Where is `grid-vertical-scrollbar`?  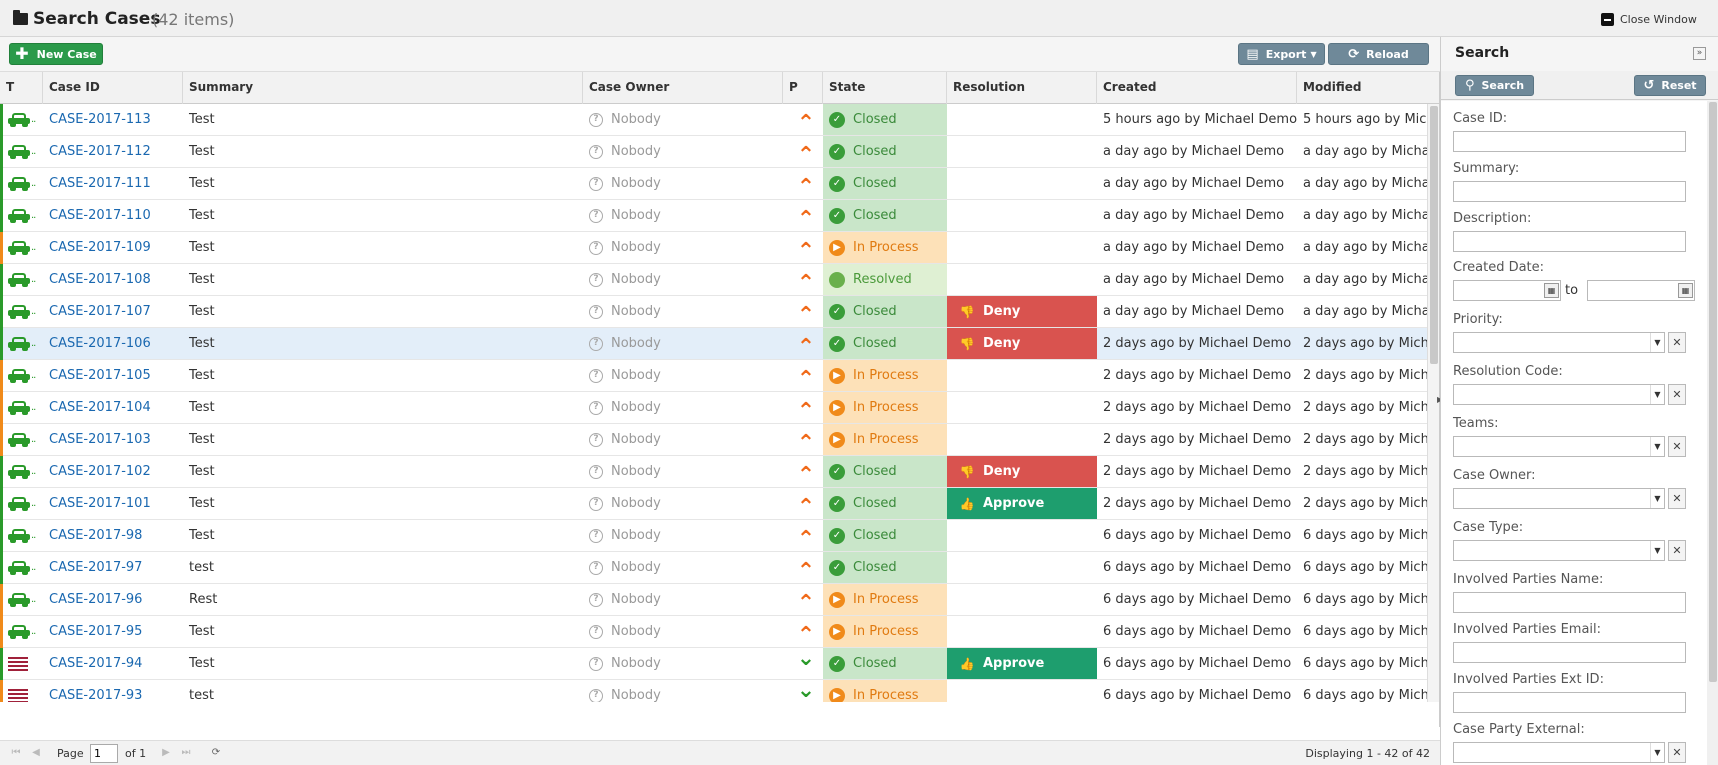 grid-vertical-scrollbar is located at coordinates (1433, 403).